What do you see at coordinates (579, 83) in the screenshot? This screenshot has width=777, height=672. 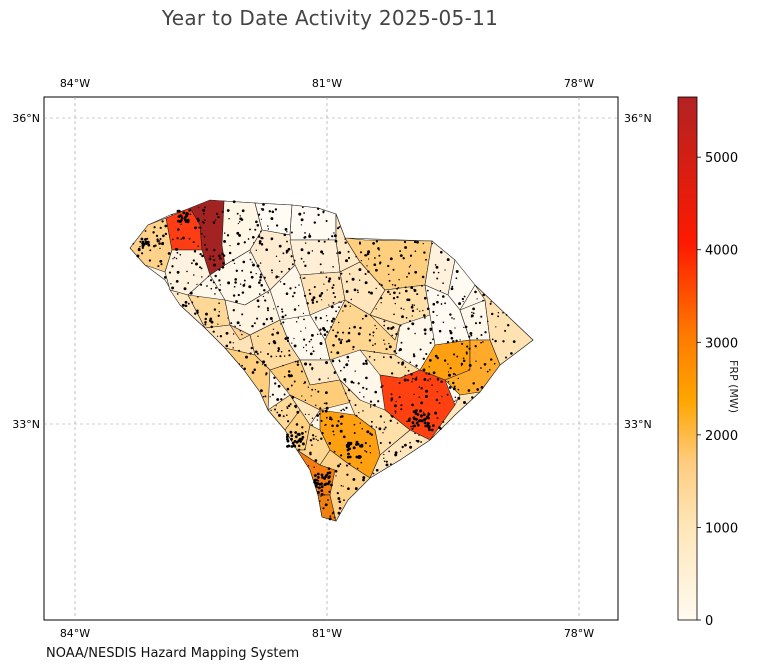 I see `svg-text: 78°W` at bounding box center [579, 83].